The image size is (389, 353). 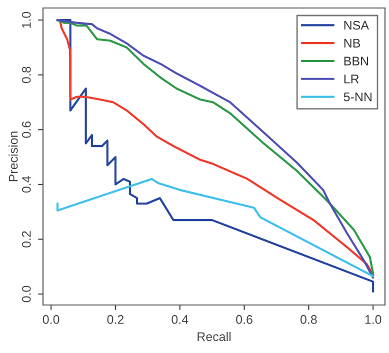 I want to click on y-tick-label: 0.0, so click(x=26, y=294).